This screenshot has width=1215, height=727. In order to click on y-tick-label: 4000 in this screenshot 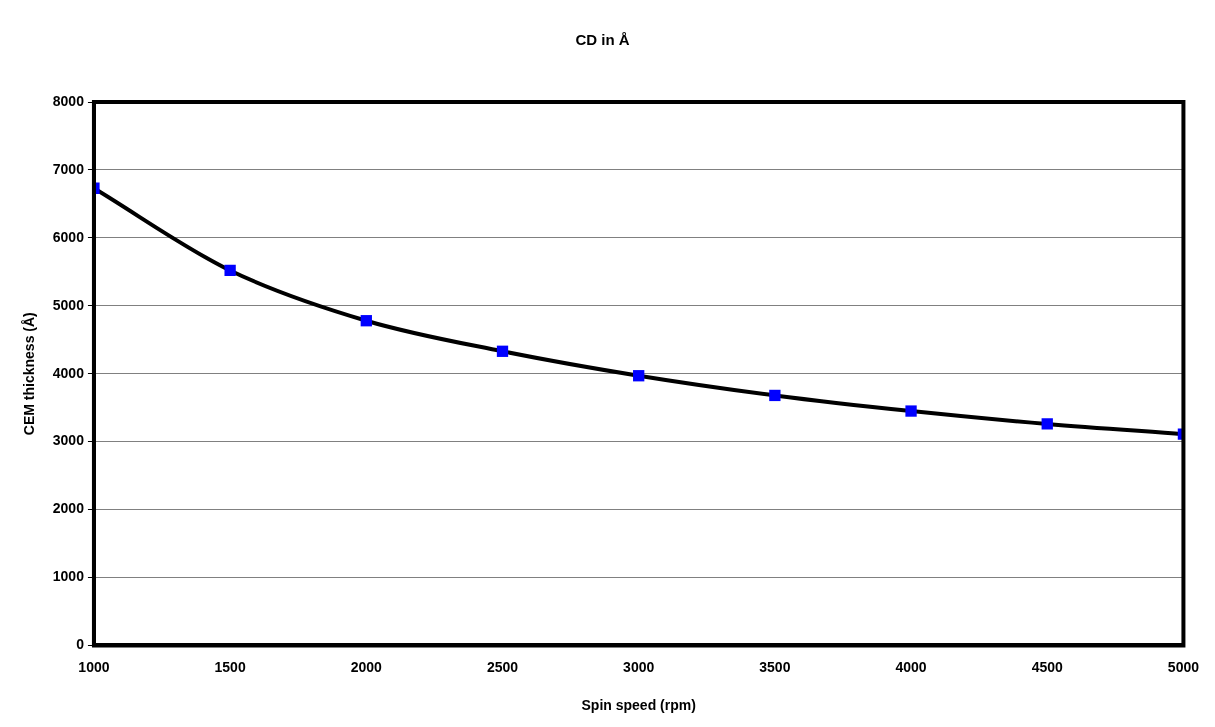, I will do `click(68, 372)`.